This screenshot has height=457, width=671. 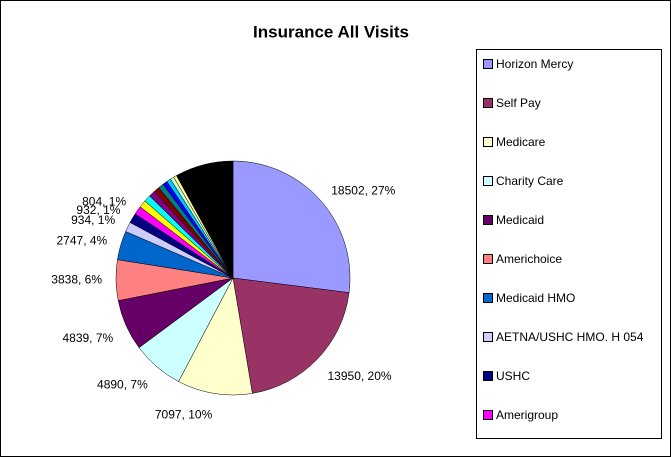 What do you see at coordinates (104, 201) in the screenshot?
I see `data-label: 804, 1%` at bounding box center [104, 201].